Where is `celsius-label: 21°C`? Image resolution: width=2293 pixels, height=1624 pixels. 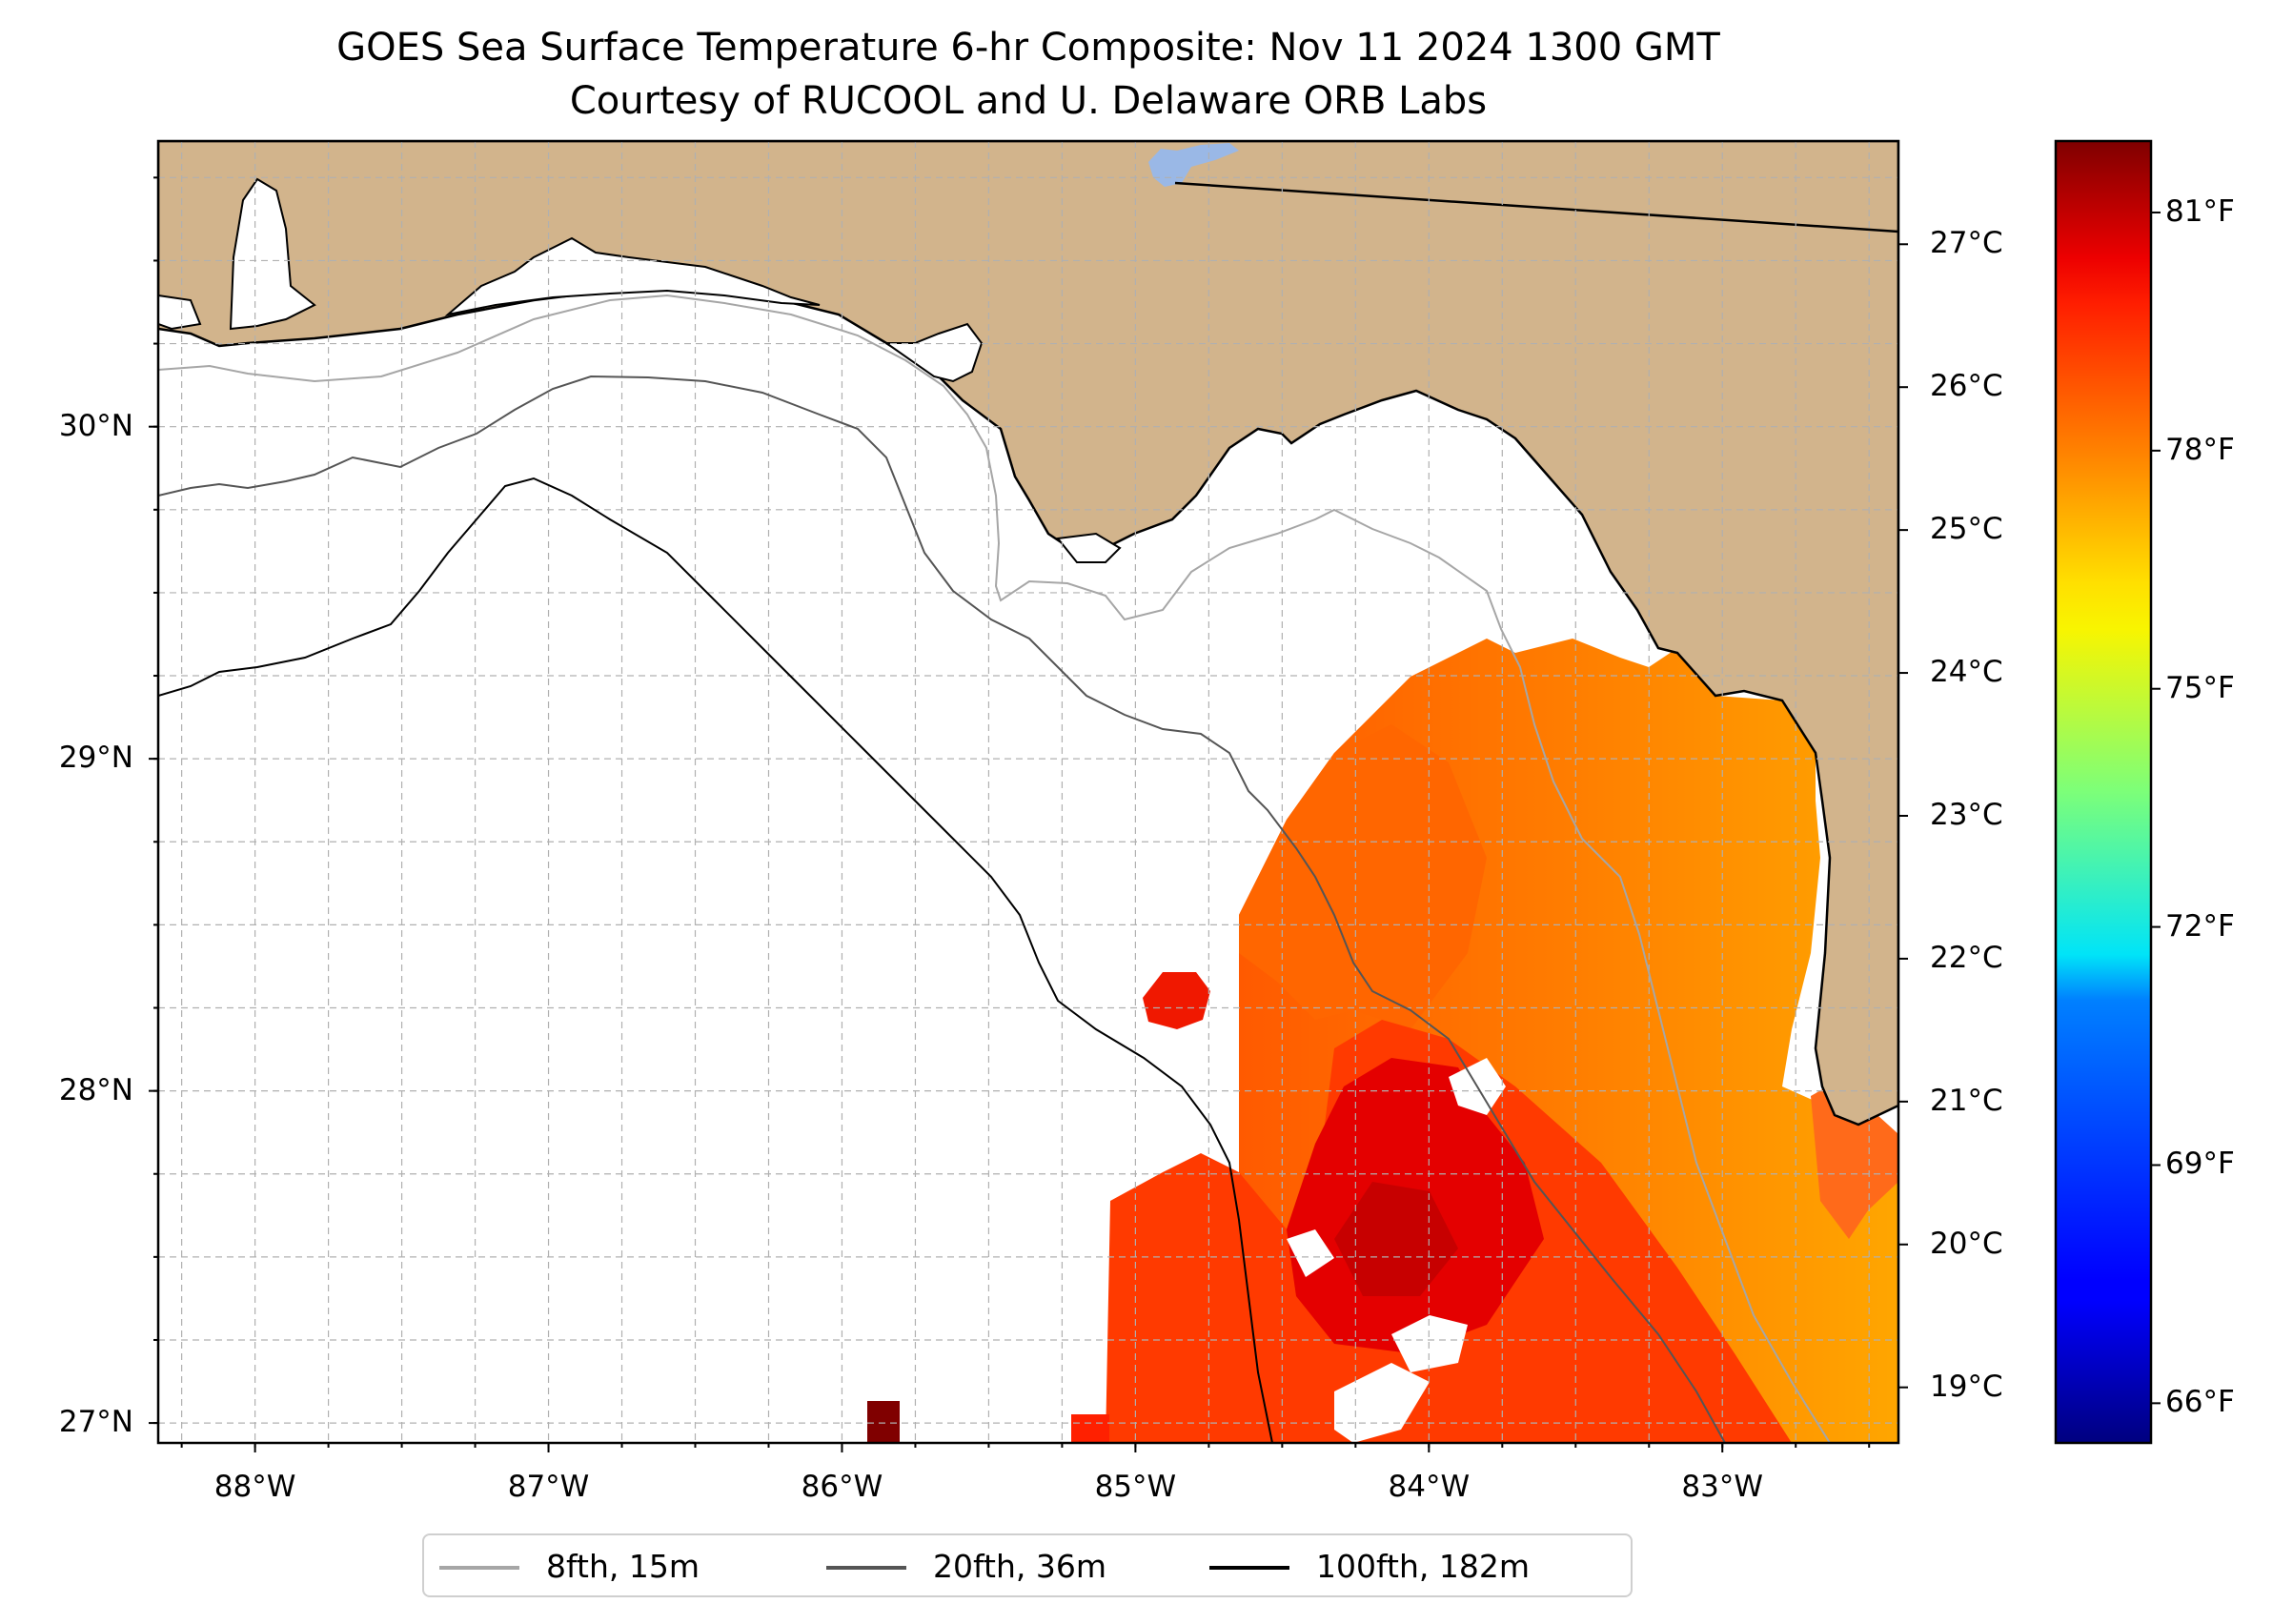 celsius-label: 21°C is located at coordinates (1966, 1100).